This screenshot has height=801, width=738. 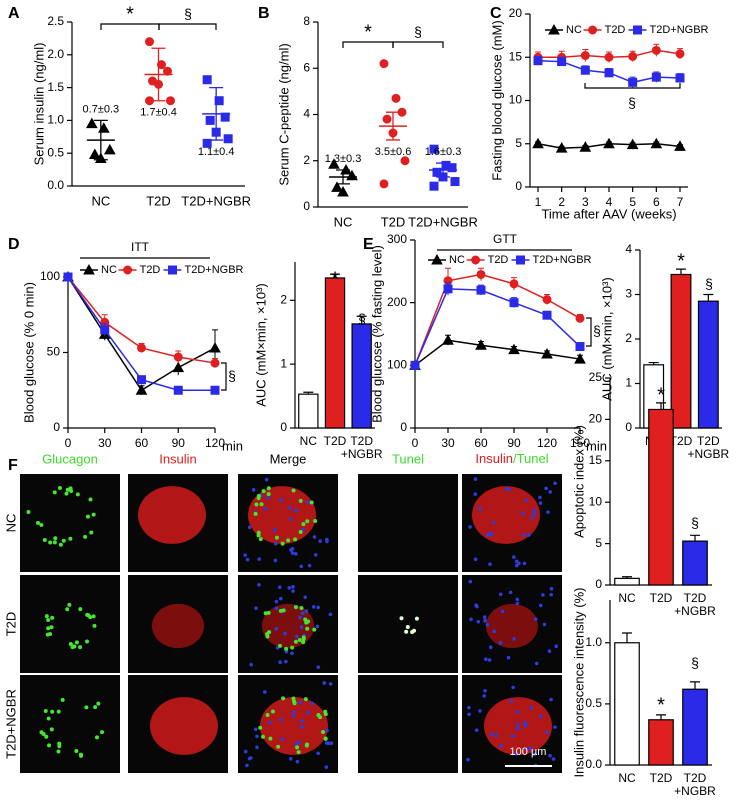 What do you see at coordinates (393, 126) in the screenshot?
I see `sd-bar` at bounding box center [393, 126].